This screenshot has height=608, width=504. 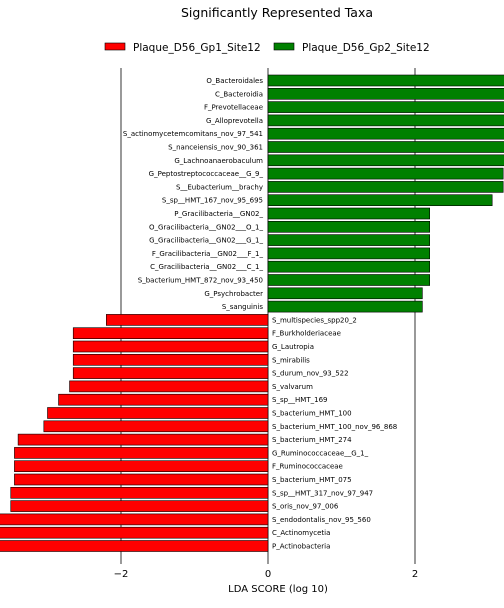 What do you see at coordinates (239, 94) in the screenshot?
I see `bar-label: C_Bacteroidia` at bounding box center [239, 94].